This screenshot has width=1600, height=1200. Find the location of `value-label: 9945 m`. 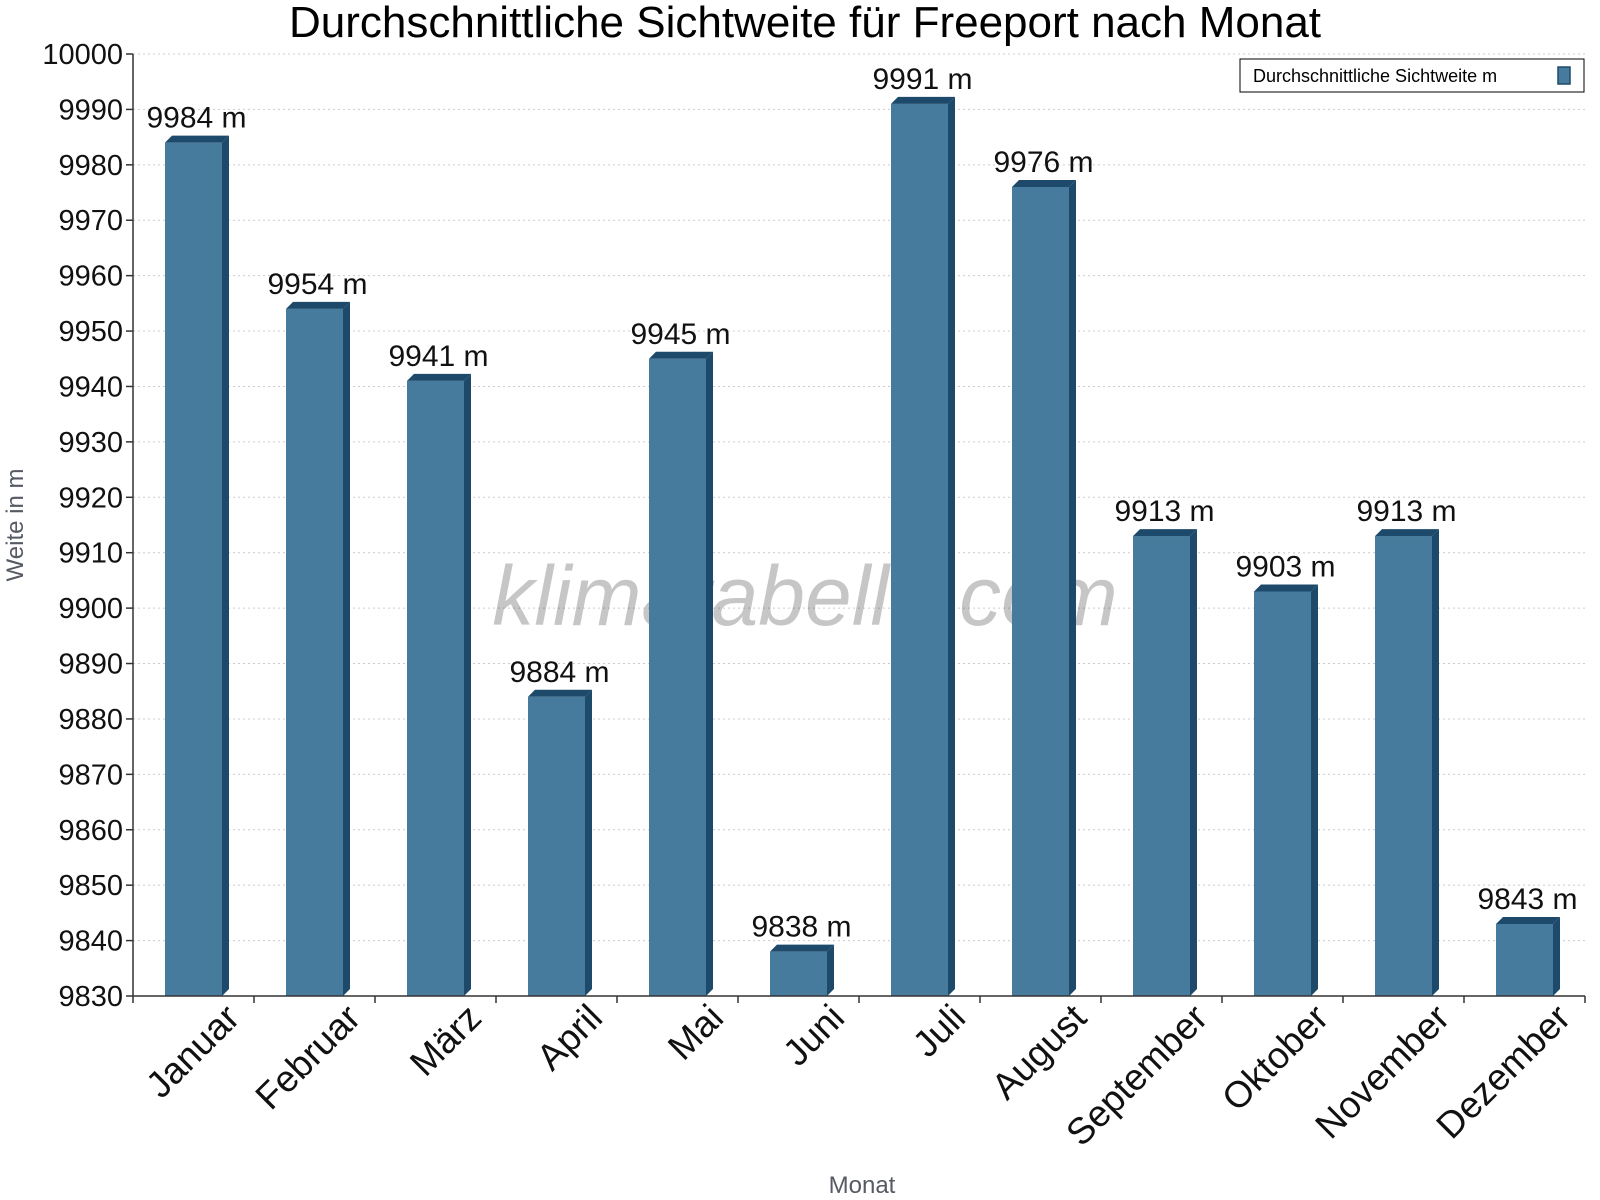

value-label: 9945 m is located at coordinates (680, 334).